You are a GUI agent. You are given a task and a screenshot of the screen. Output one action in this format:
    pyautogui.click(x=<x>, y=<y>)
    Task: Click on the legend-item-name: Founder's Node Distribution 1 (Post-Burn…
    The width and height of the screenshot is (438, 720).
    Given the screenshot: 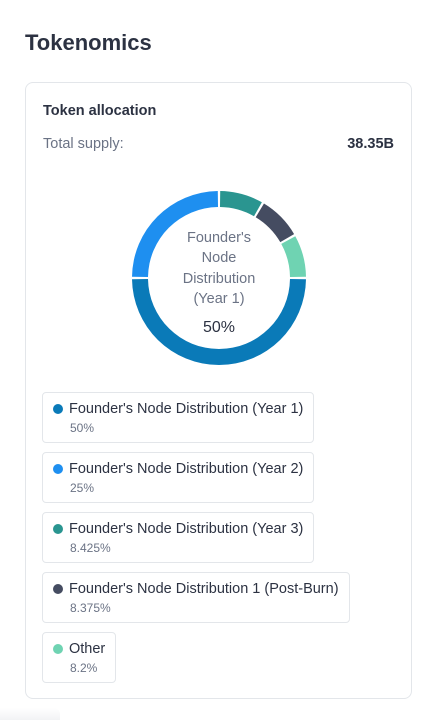 What is the action you would take?
    pyautogui.click(x=204, y=589)
    